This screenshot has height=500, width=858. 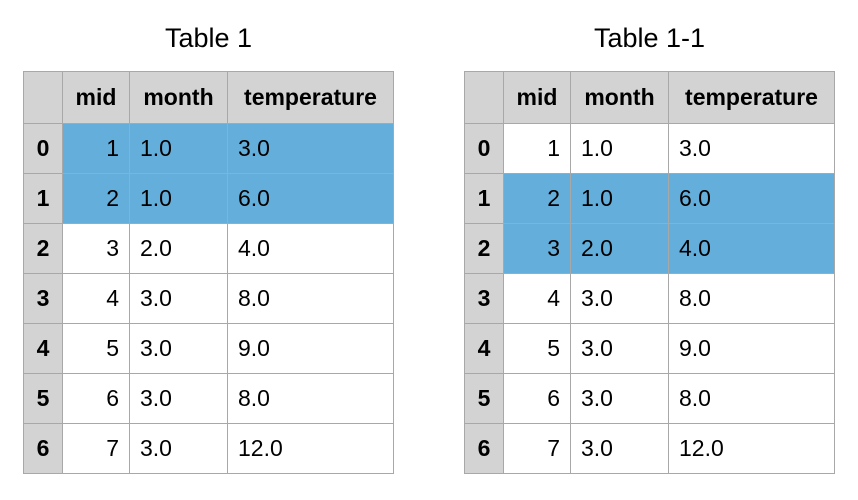 What do you see at coordinates (649, 38) in the screenshot?
I see `table-title: Table 1-1` at bounding box center [649, 38].